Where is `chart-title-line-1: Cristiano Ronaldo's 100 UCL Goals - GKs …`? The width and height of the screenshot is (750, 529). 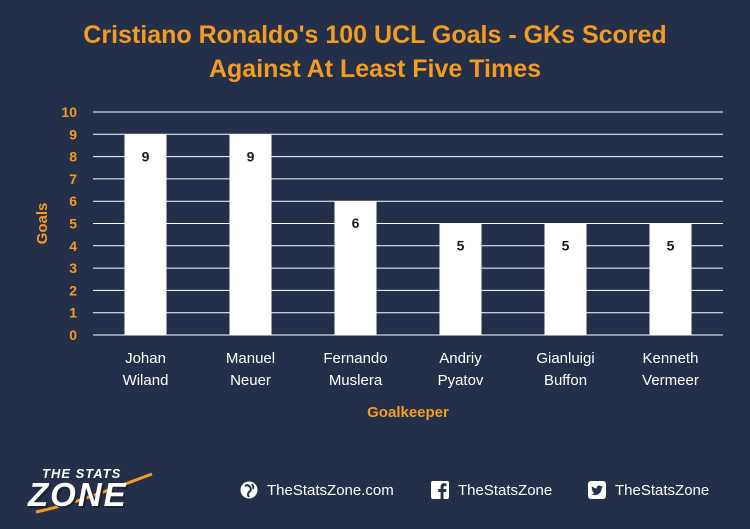 chart-title-line-1: Cristiano Ronaldo's 100 UCL Goals - GKs … is located at coordinates (375, 35).